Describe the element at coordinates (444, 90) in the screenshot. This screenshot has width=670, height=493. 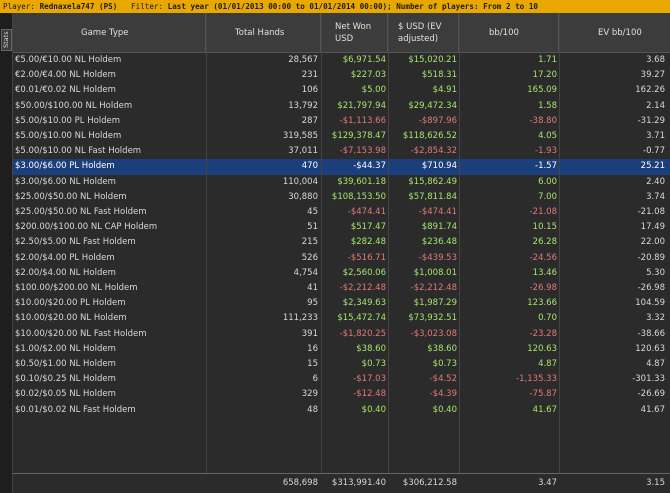
I see `cell-ev-adjusted: $4.91` at that location.